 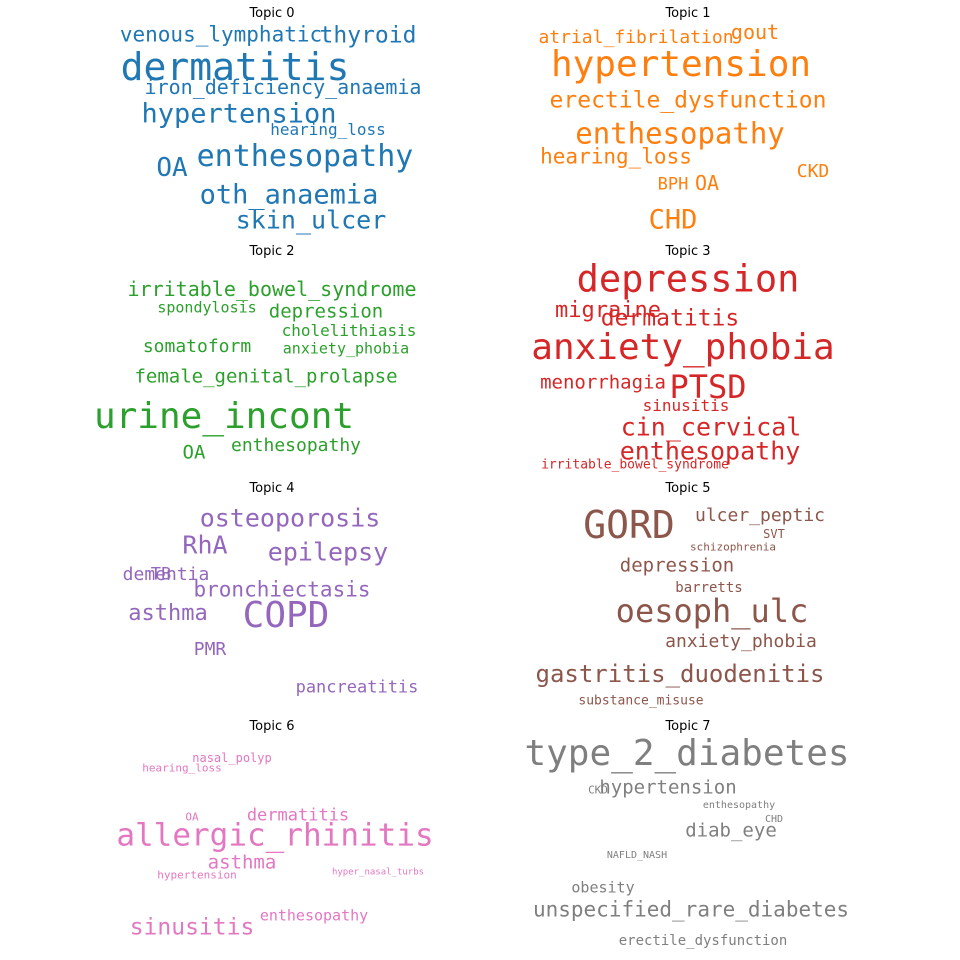 What do you see at coordinates (283, 87) in the screenshot?
I see `word-iron-deficiency-anaemia: iron_deficiency_anaemia` at bounding box center [283, 87].